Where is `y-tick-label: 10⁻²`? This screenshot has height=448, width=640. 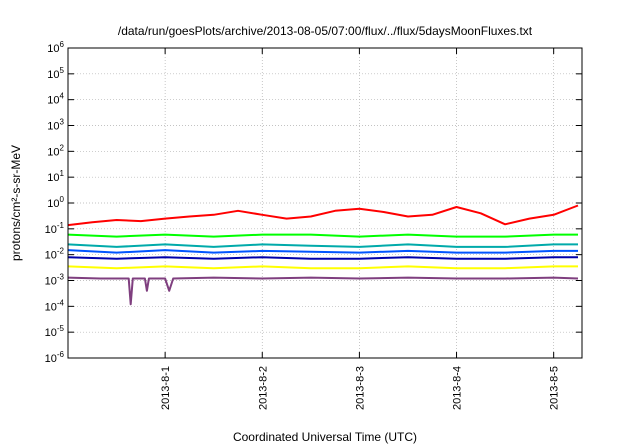 y-tick-label: 10⁻² is located at coordinates (55, 254).